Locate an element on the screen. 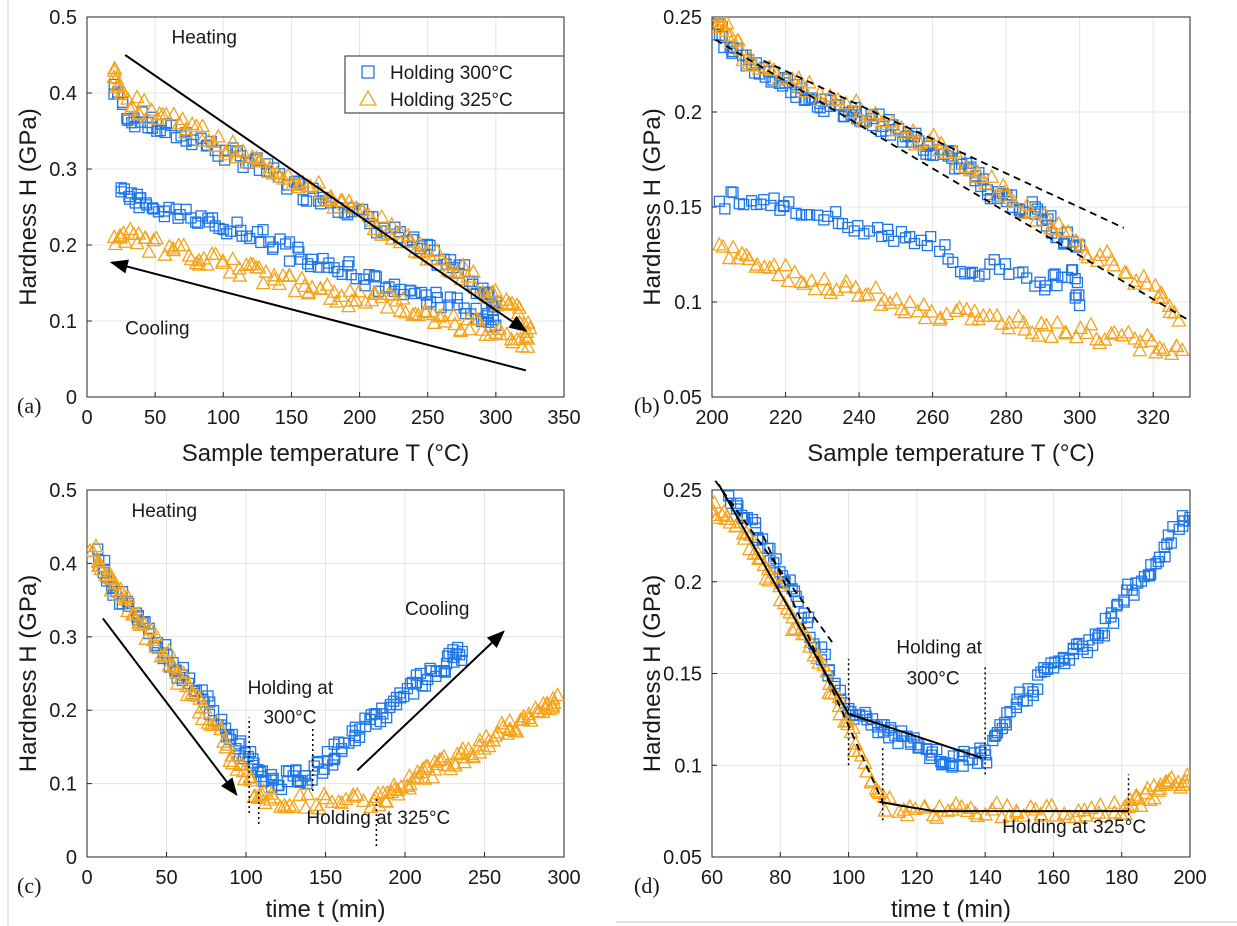 This screenshot has width=1237, height=926. x-tick-label: 280 is located at coordinates (1005, 418).